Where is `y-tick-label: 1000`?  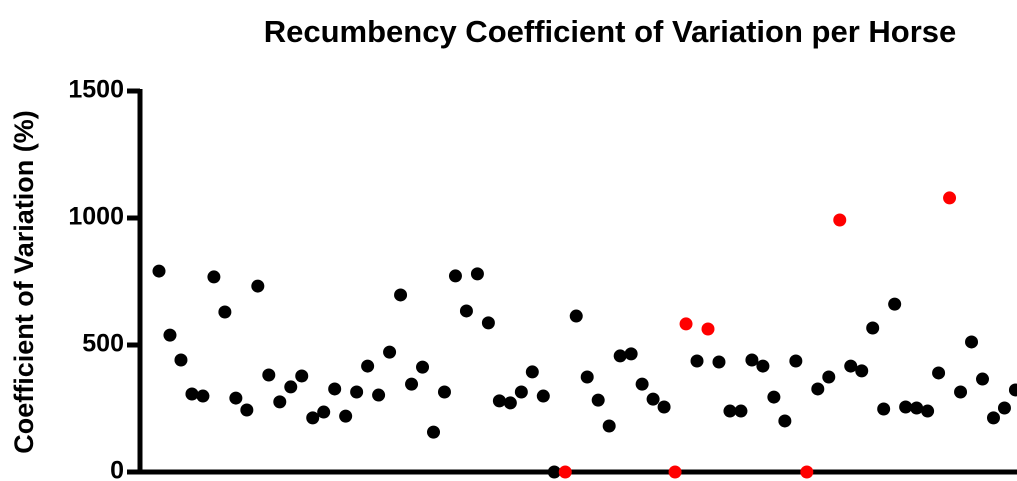 y-tick-label: 1000 is located at coordinates (96, 217).